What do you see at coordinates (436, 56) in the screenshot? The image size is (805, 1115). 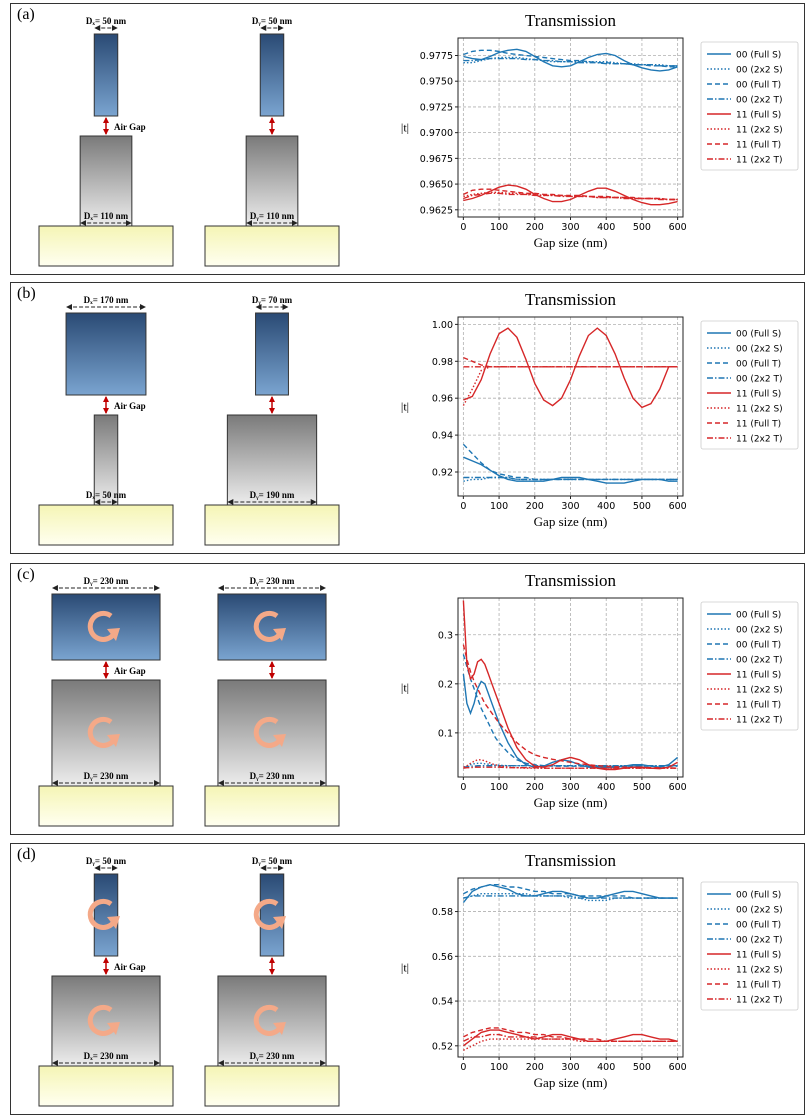 I see `y-tick-label: 0.9775` at bounding box center [436, 56].